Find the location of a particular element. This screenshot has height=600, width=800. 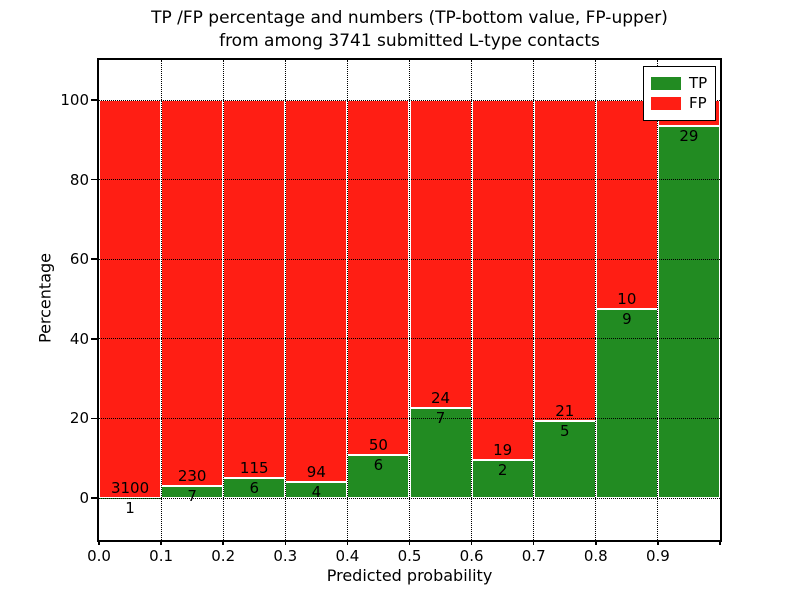

fp-count-label: 24 is located at coordinates (441, 398).